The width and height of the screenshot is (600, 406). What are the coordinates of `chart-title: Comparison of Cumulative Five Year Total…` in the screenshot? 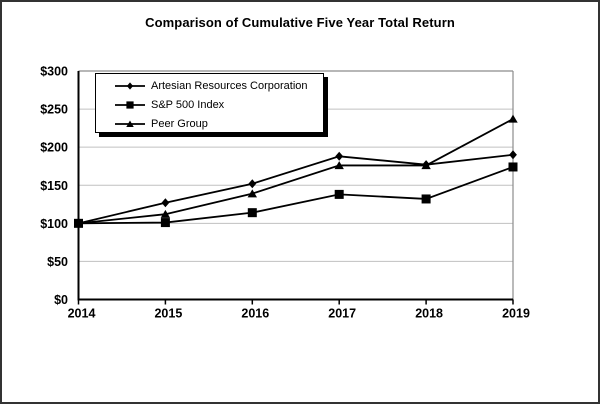 It's located at (300, 22).